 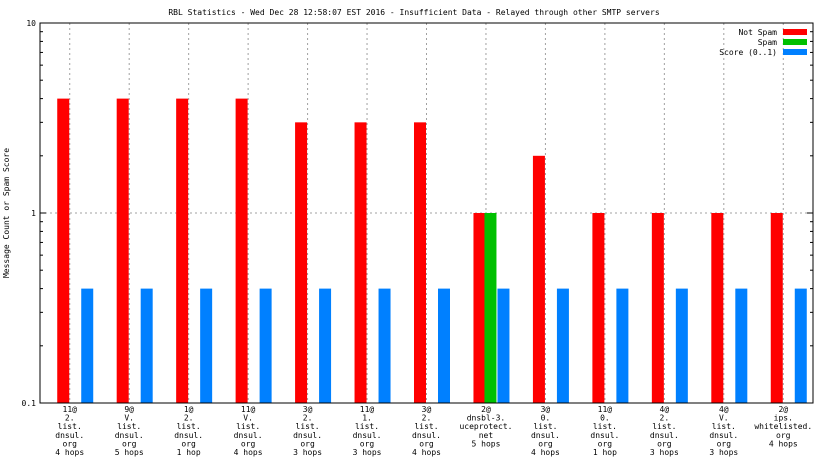 I want to click on x-tick-label-line: uceprotect., so click(x=485, y=426).